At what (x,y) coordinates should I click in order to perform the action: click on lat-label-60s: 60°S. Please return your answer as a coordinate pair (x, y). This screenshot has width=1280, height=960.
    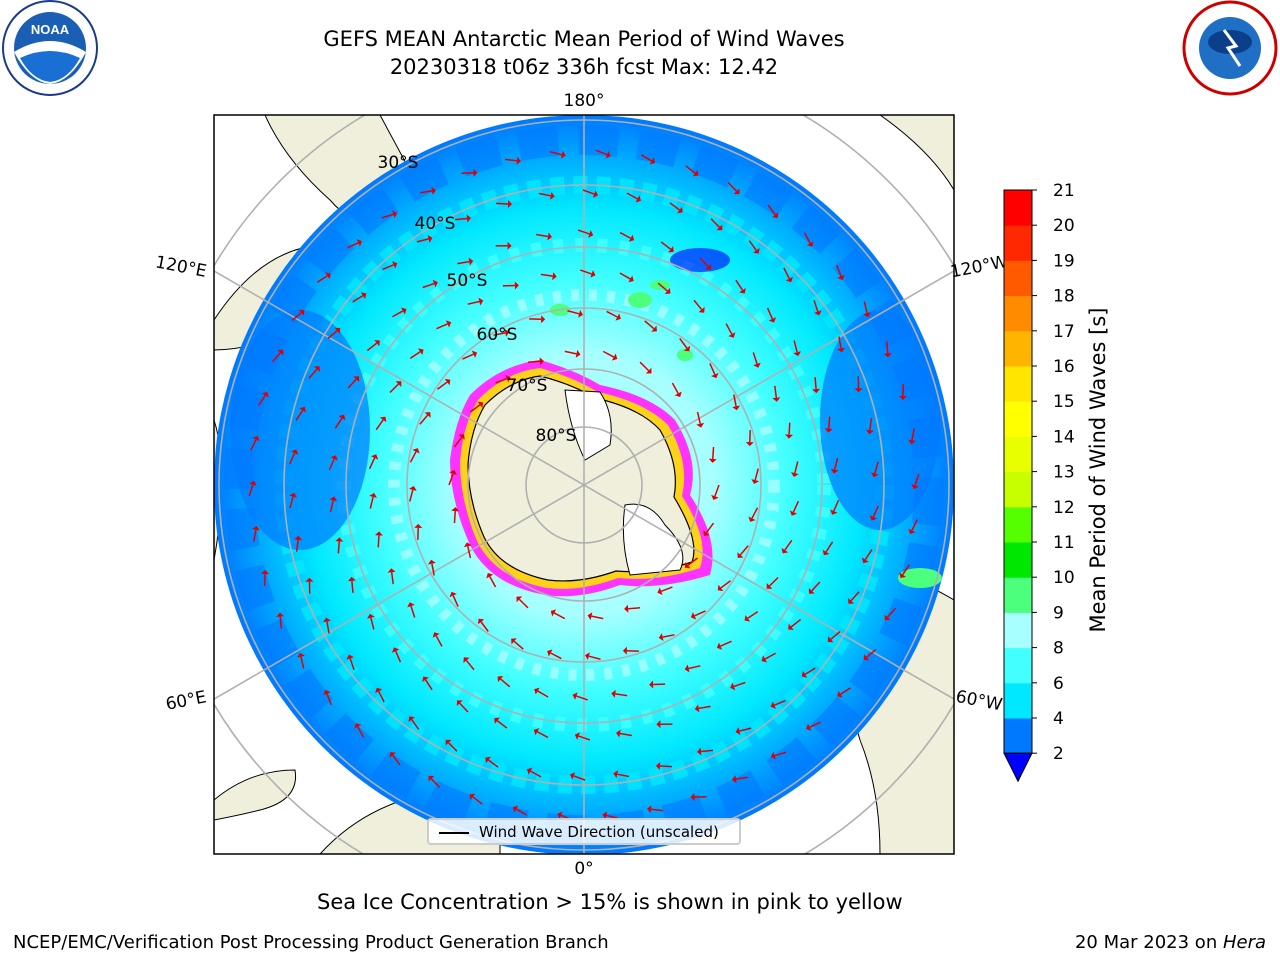
    Looking at the image, I should click on (497, 335).